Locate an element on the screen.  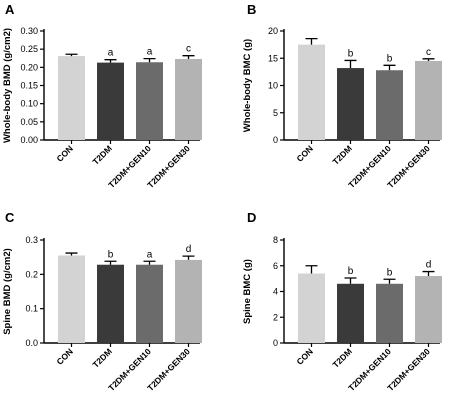
y-tick-label: 0.30 is located at coordinates (29, 31).